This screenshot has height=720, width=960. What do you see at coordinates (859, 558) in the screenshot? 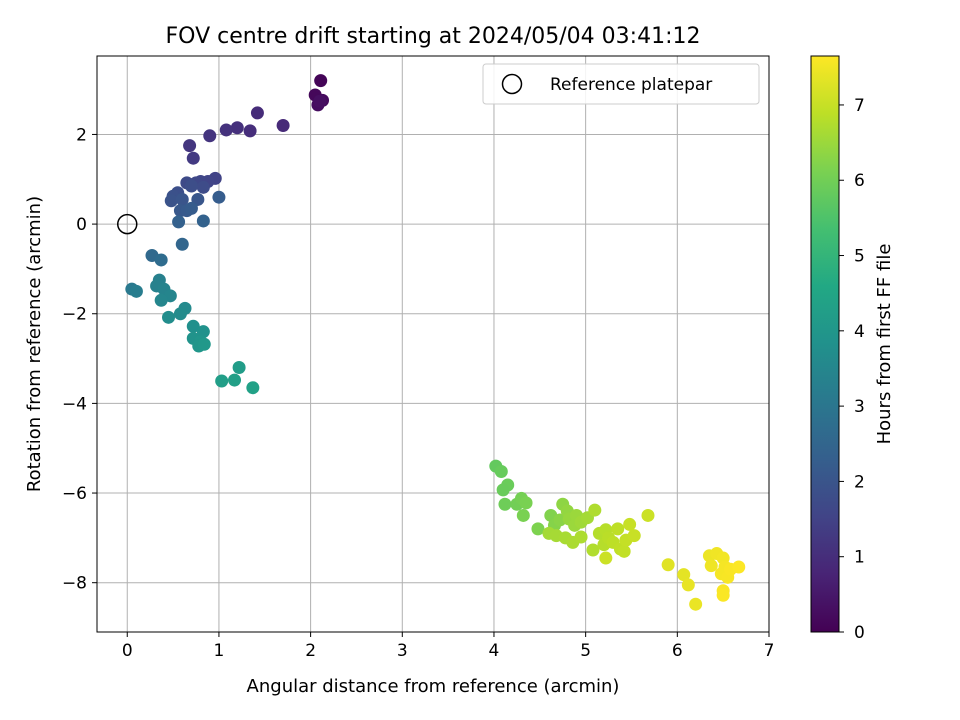
I see `colorbar-tick-label: 1` at bounding box center [859, 558].